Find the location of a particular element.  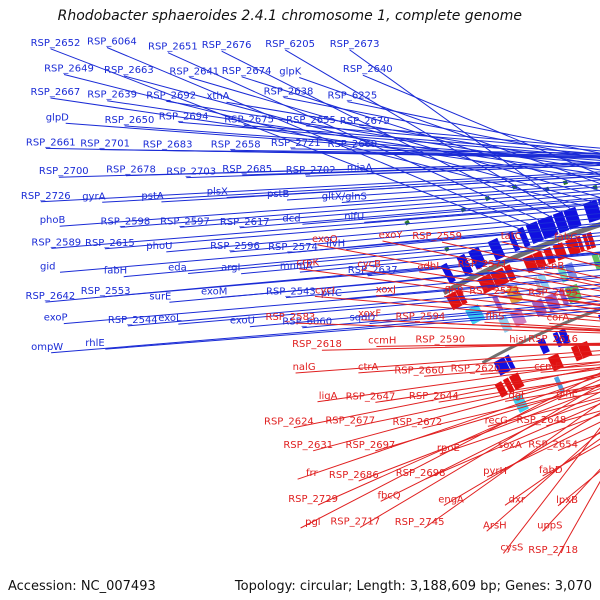

gene-label: RSP_2676 is located at coordinates (227, 45).